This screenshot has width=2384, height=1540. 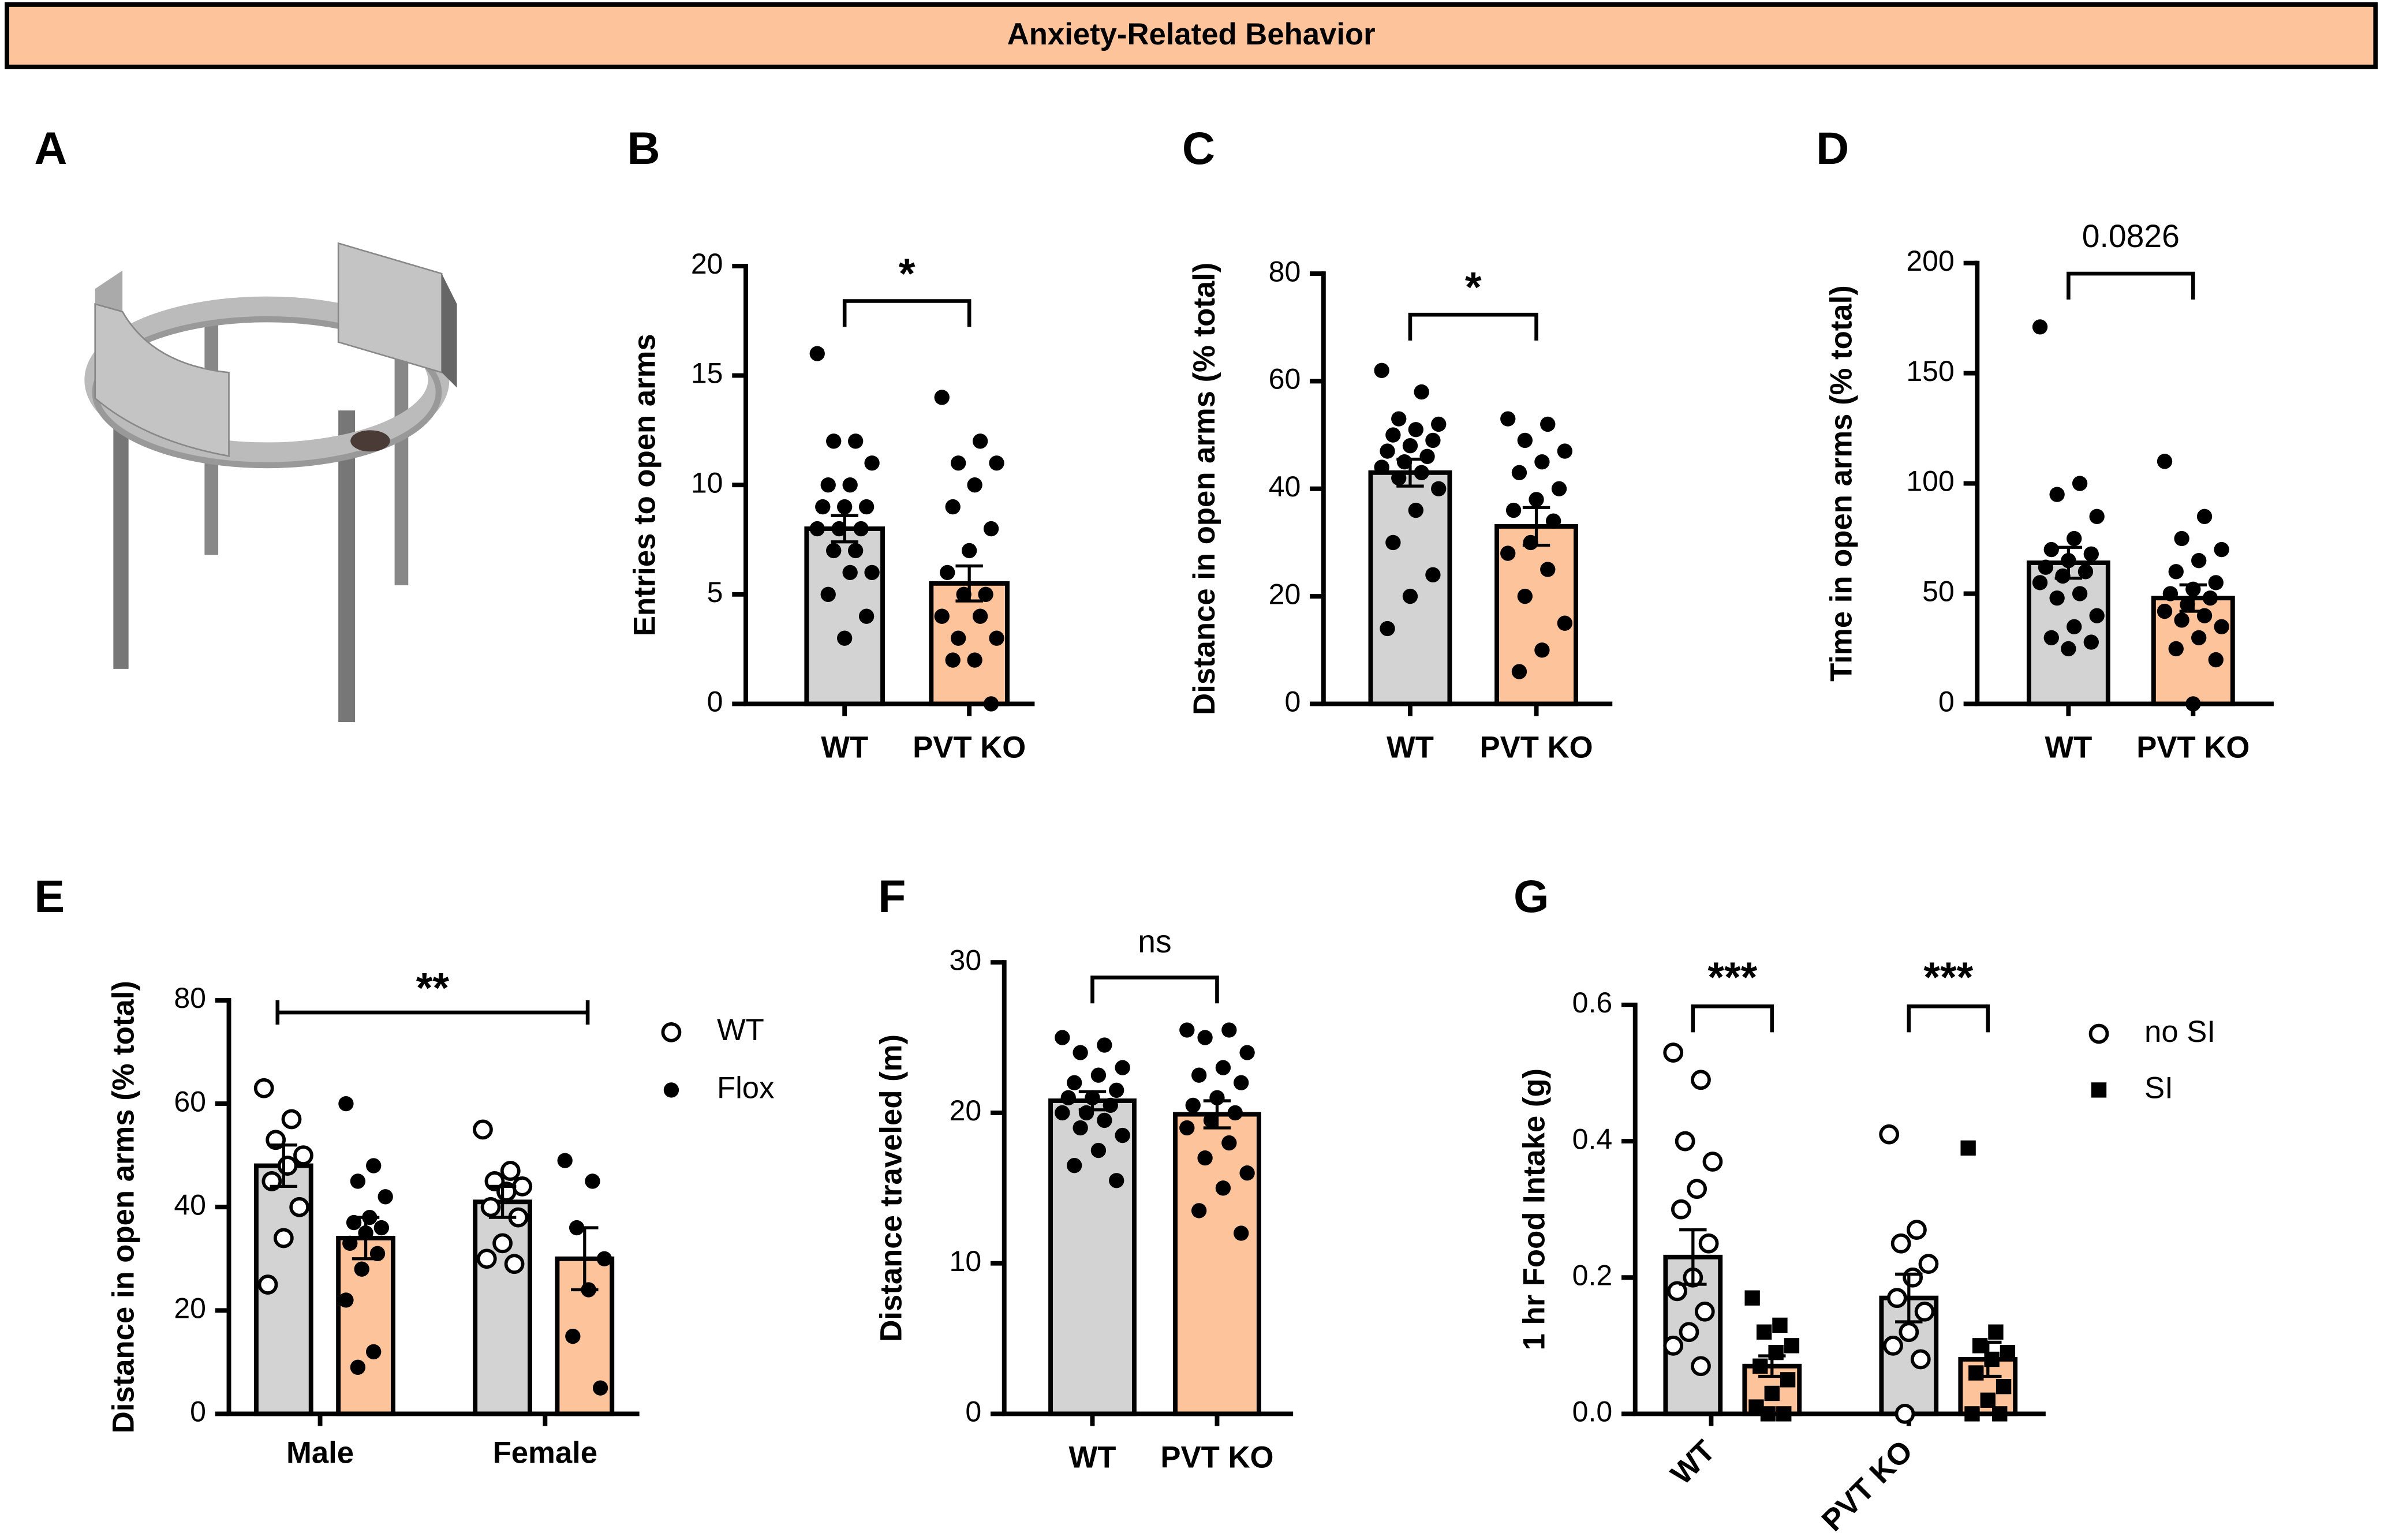 I want to click on y-tick-label: 0.2, so click(x=1593, y=1275).